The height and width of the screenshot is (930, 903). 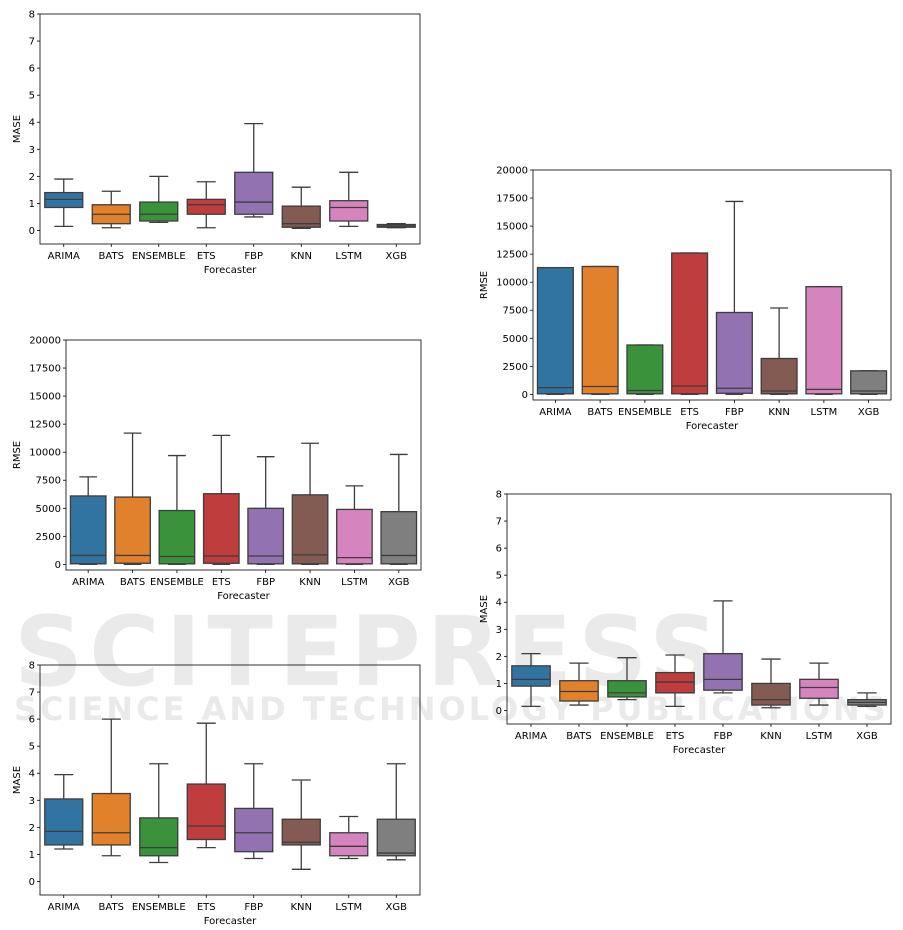 I want to click on y-tick-label: 8, so click(x=499, y=495).